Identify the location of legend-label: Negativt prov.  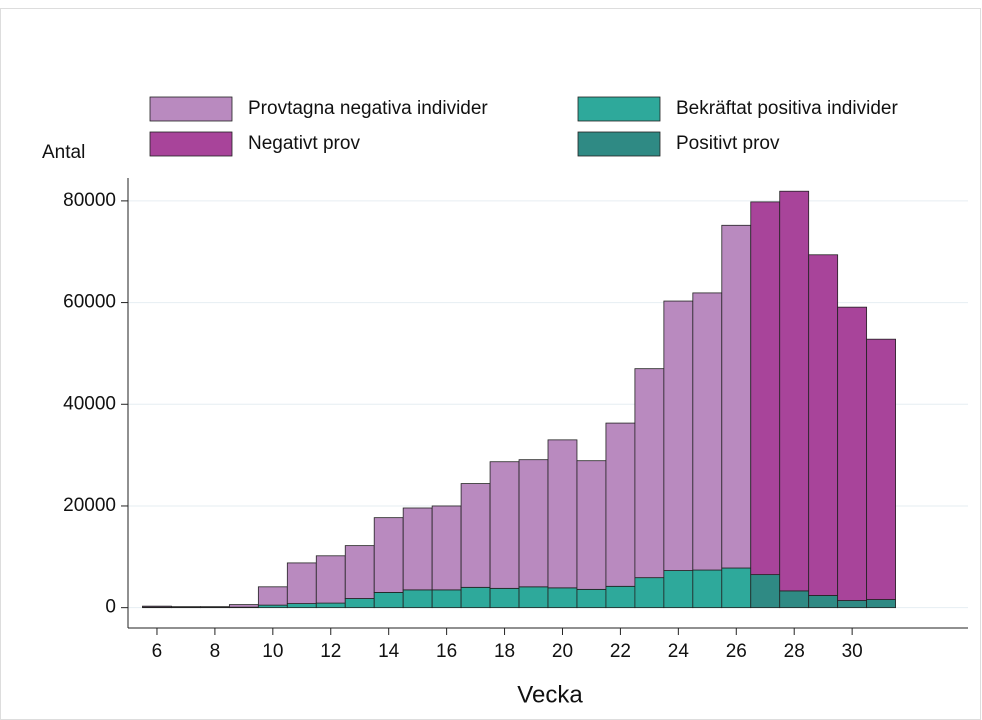
(304, 143).